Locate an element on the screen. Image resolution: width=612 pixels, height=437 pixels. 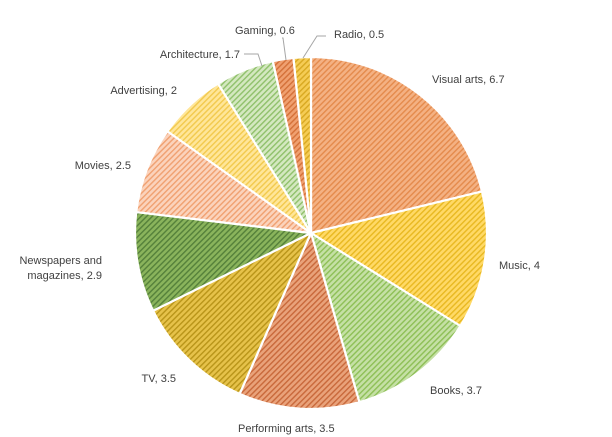
pie-slice-radio is located at coordinates (302, 145).